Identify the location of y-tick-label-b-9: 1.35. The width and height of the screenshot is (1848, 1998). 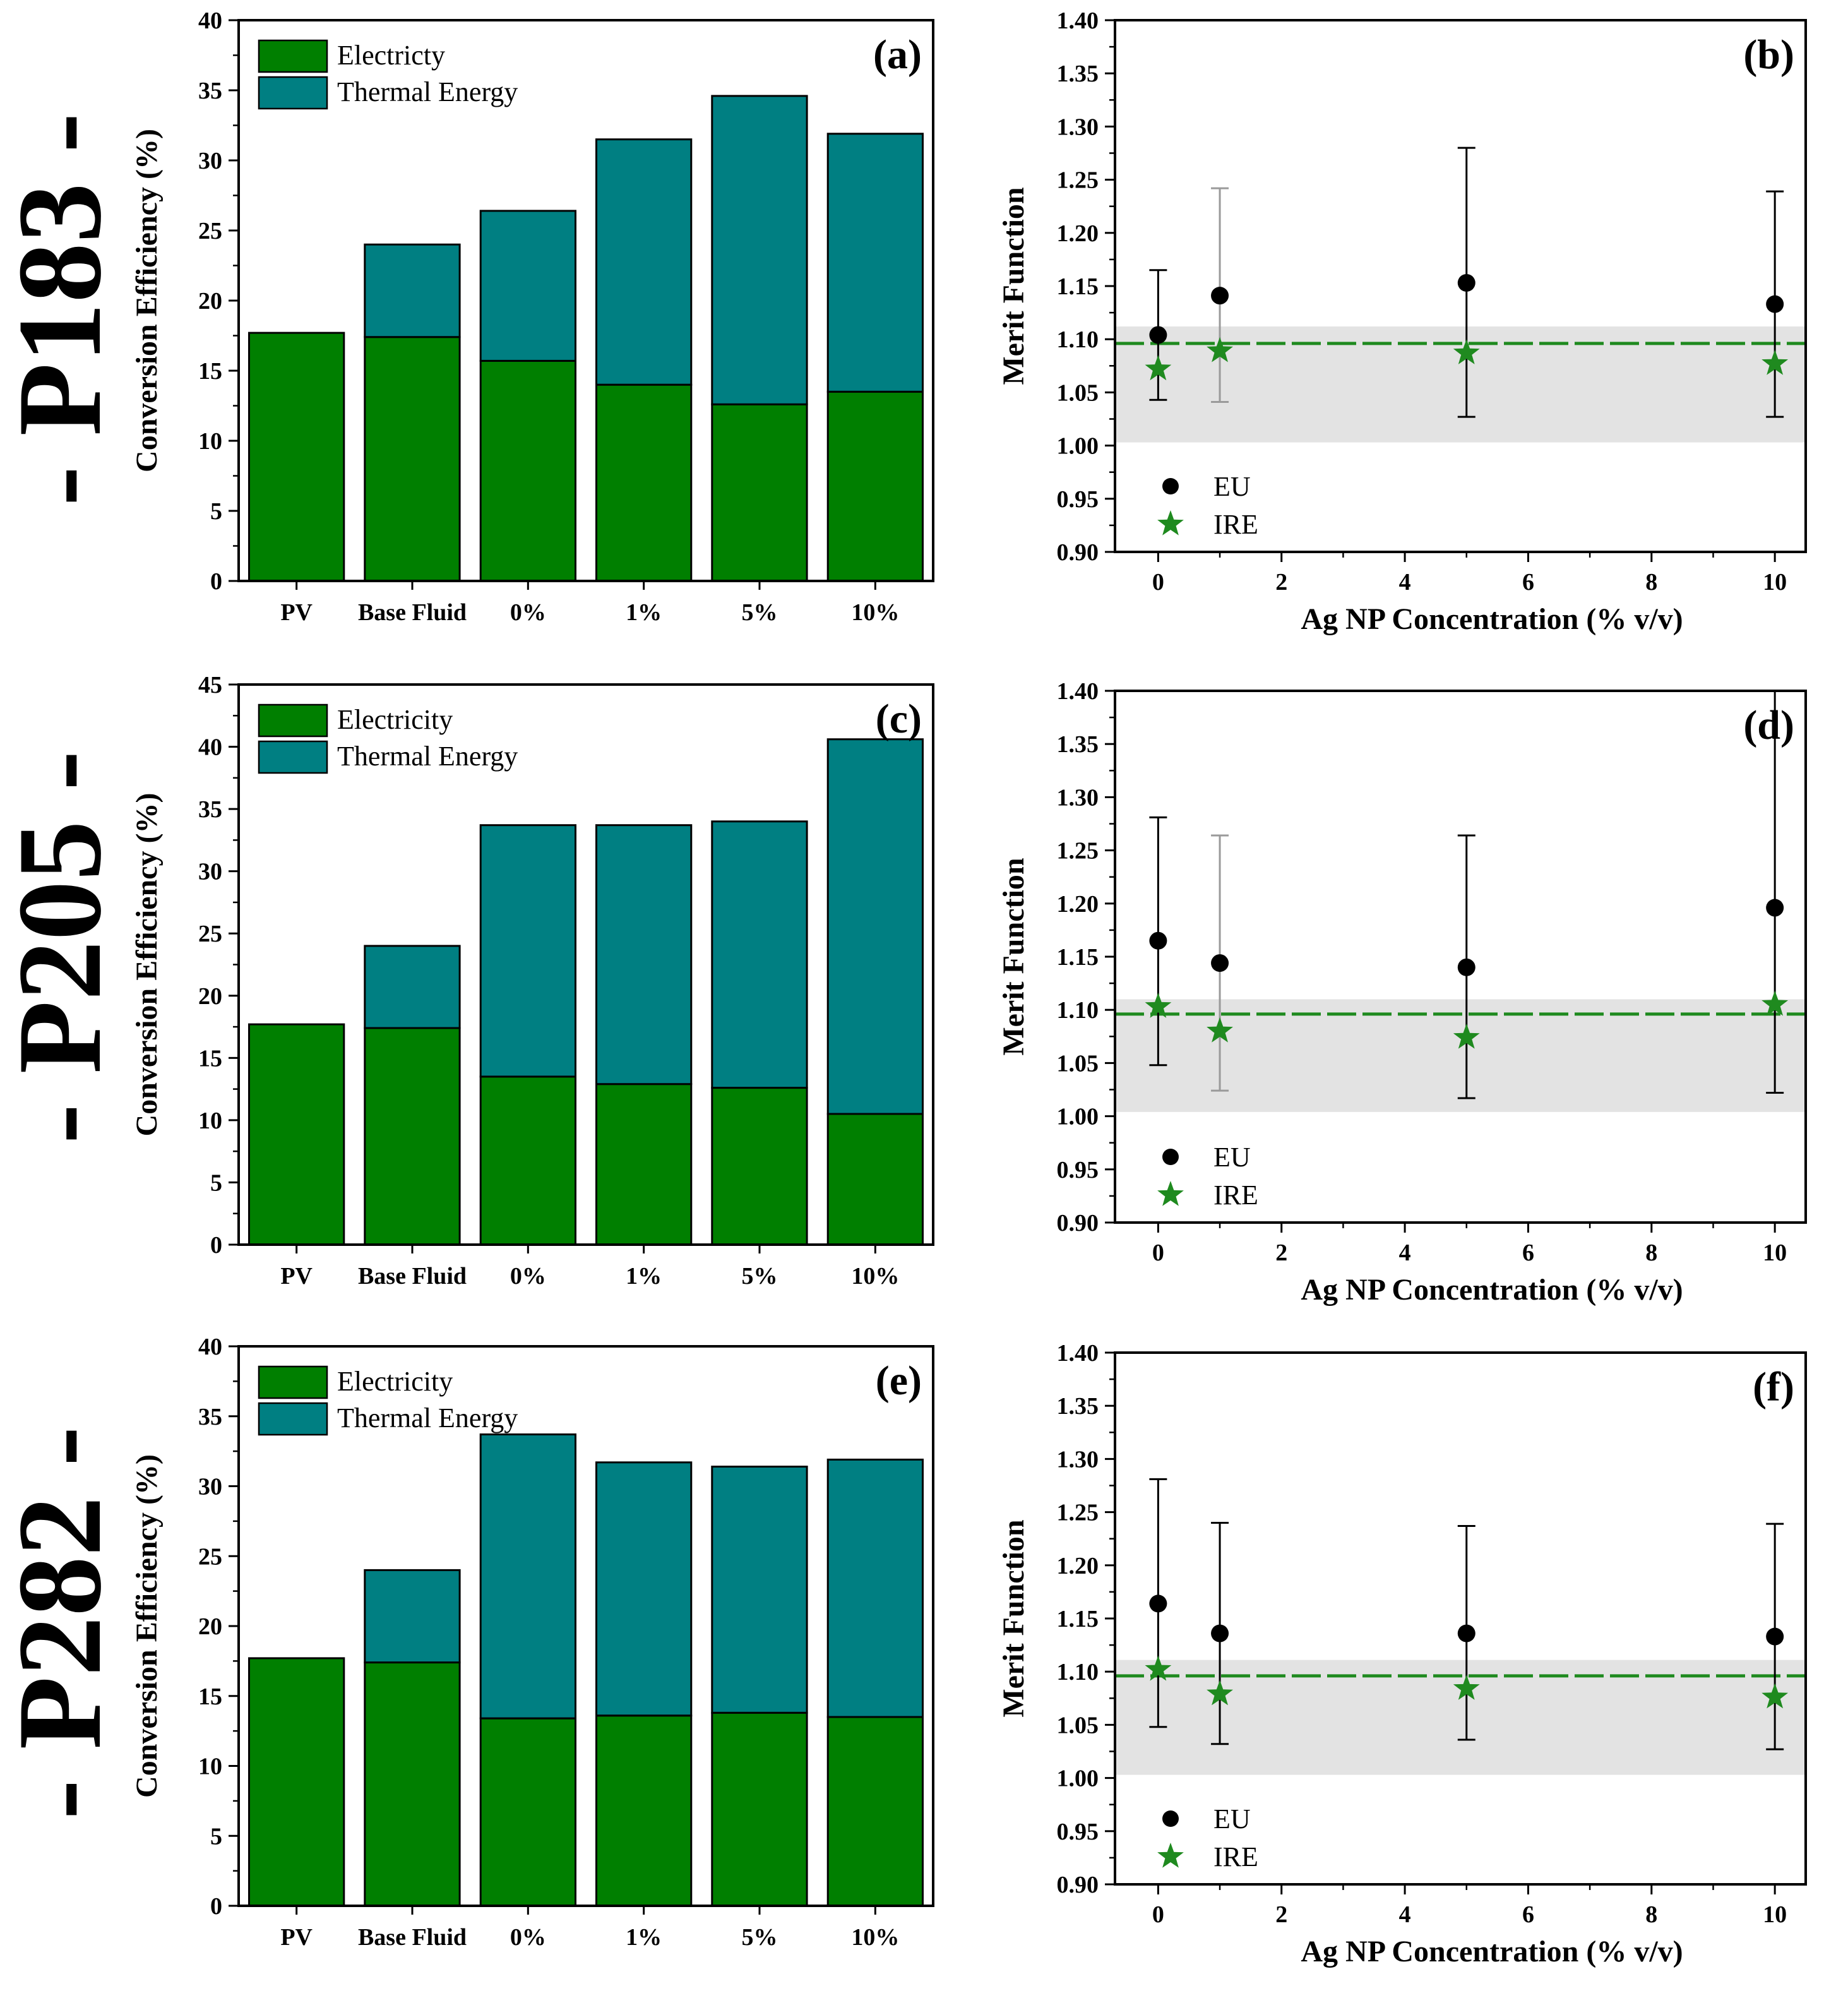
(1078, 74).